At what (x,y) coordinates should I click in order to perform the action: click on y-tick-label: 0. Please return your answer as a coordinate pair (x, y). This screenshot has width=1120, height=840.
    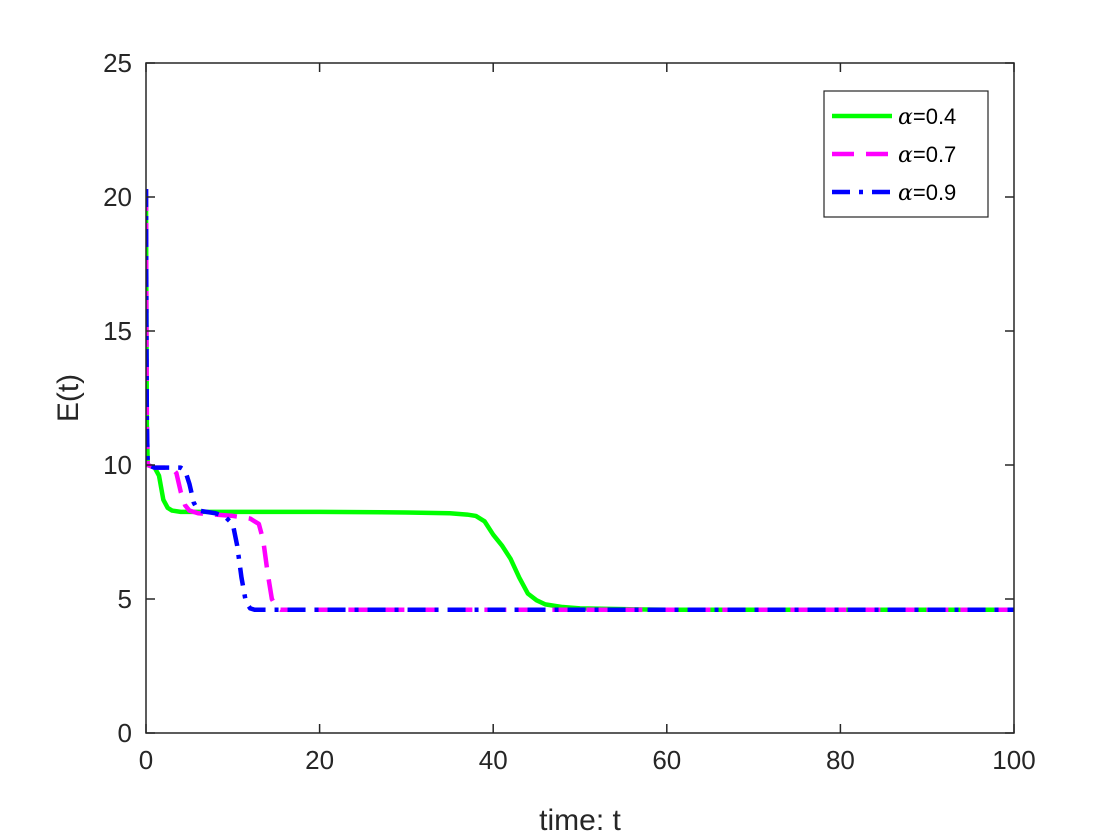
    Looking at the image, I should click on (125, 733).